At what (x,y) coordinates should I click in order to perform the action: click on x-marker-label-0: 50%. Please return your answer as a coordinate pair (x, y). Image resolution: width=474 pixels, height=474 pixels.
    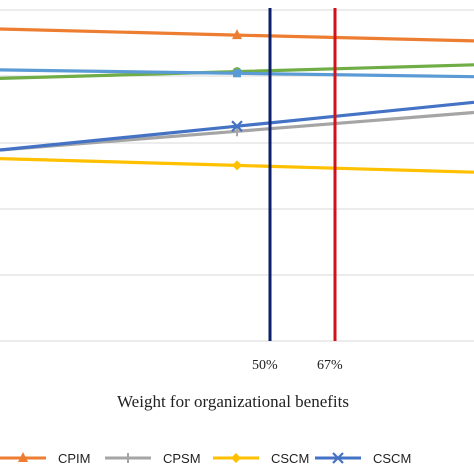
    Looking at the image, I should click on (265, 365).